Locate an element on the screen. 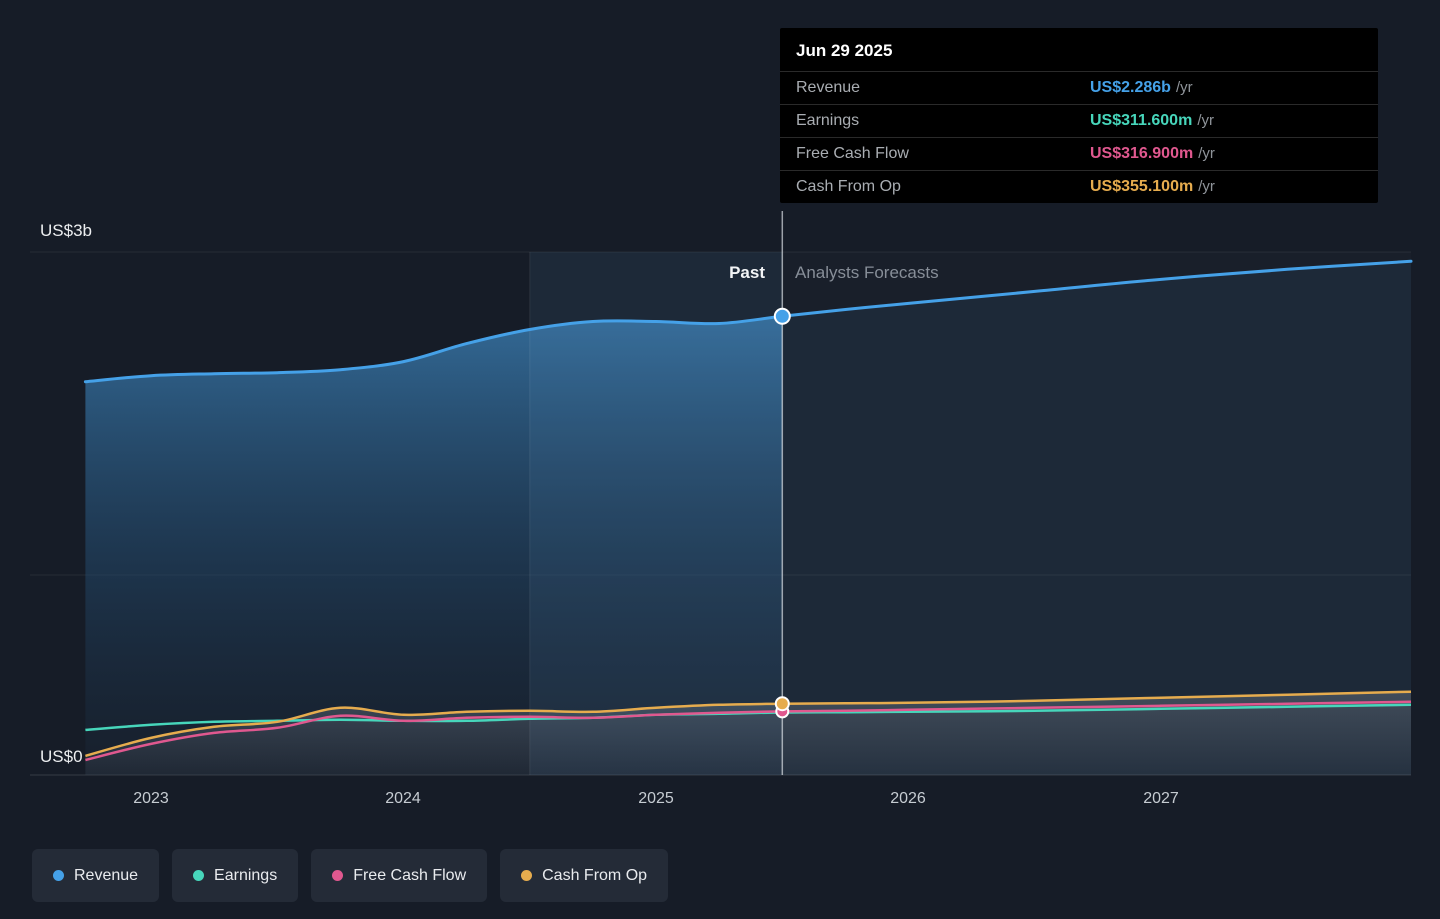 Image resolution: width=1440 pixels, height=919 pixels. tooltip-row-value: US$311.600m is located at coordinates (1141, 120).